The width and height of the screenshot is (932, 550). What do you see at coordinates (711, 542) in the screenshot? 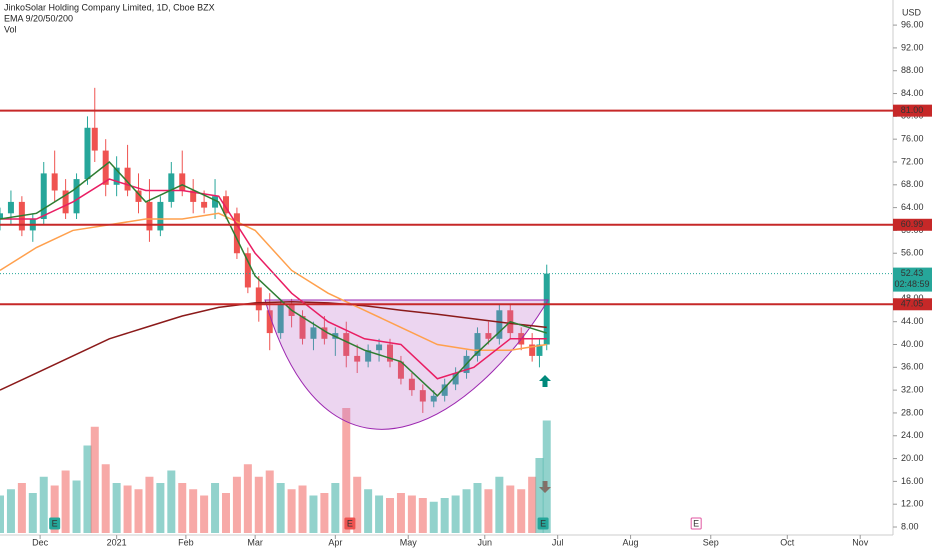
I see `x-tick-label: Sep` at bounding box center [711, 542].